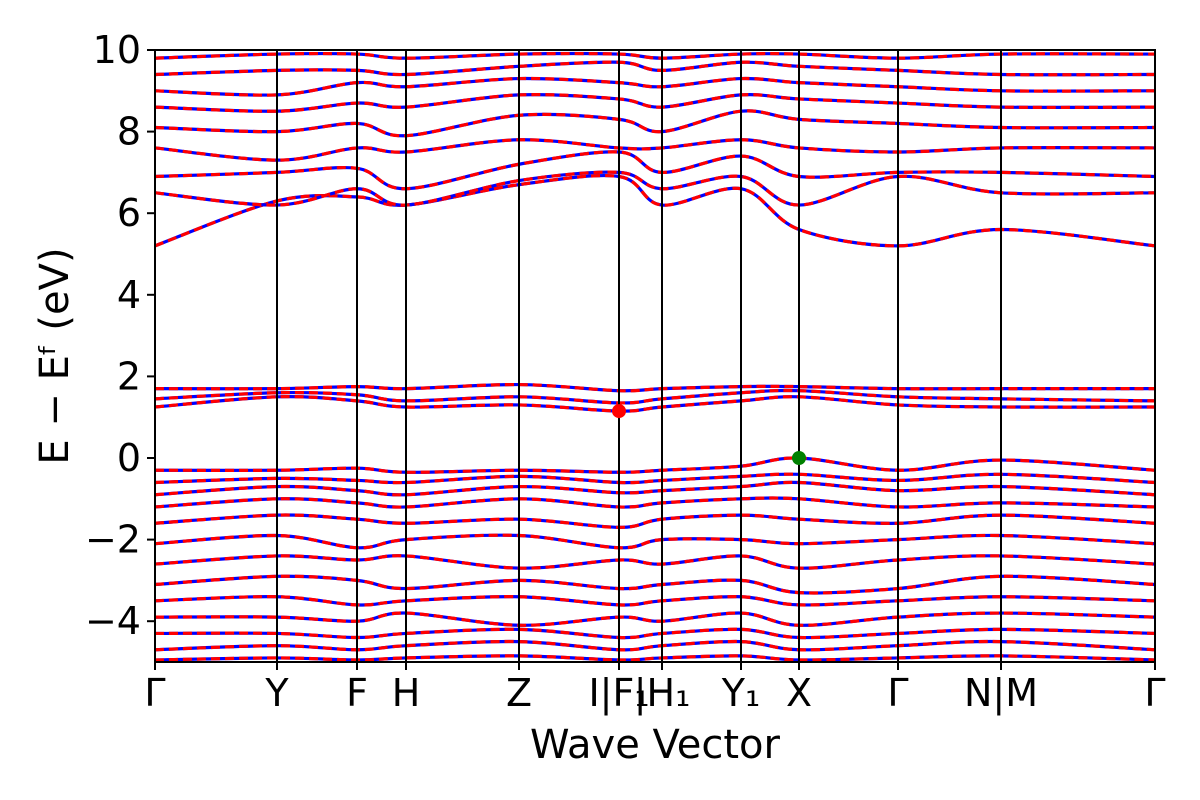 The width and height of the screenshot is (1200, 800). What do you see at coordinates (740, 693) in the screenshot?
I see `x-tick-label: Y₁` at bounding box center [740, 693].